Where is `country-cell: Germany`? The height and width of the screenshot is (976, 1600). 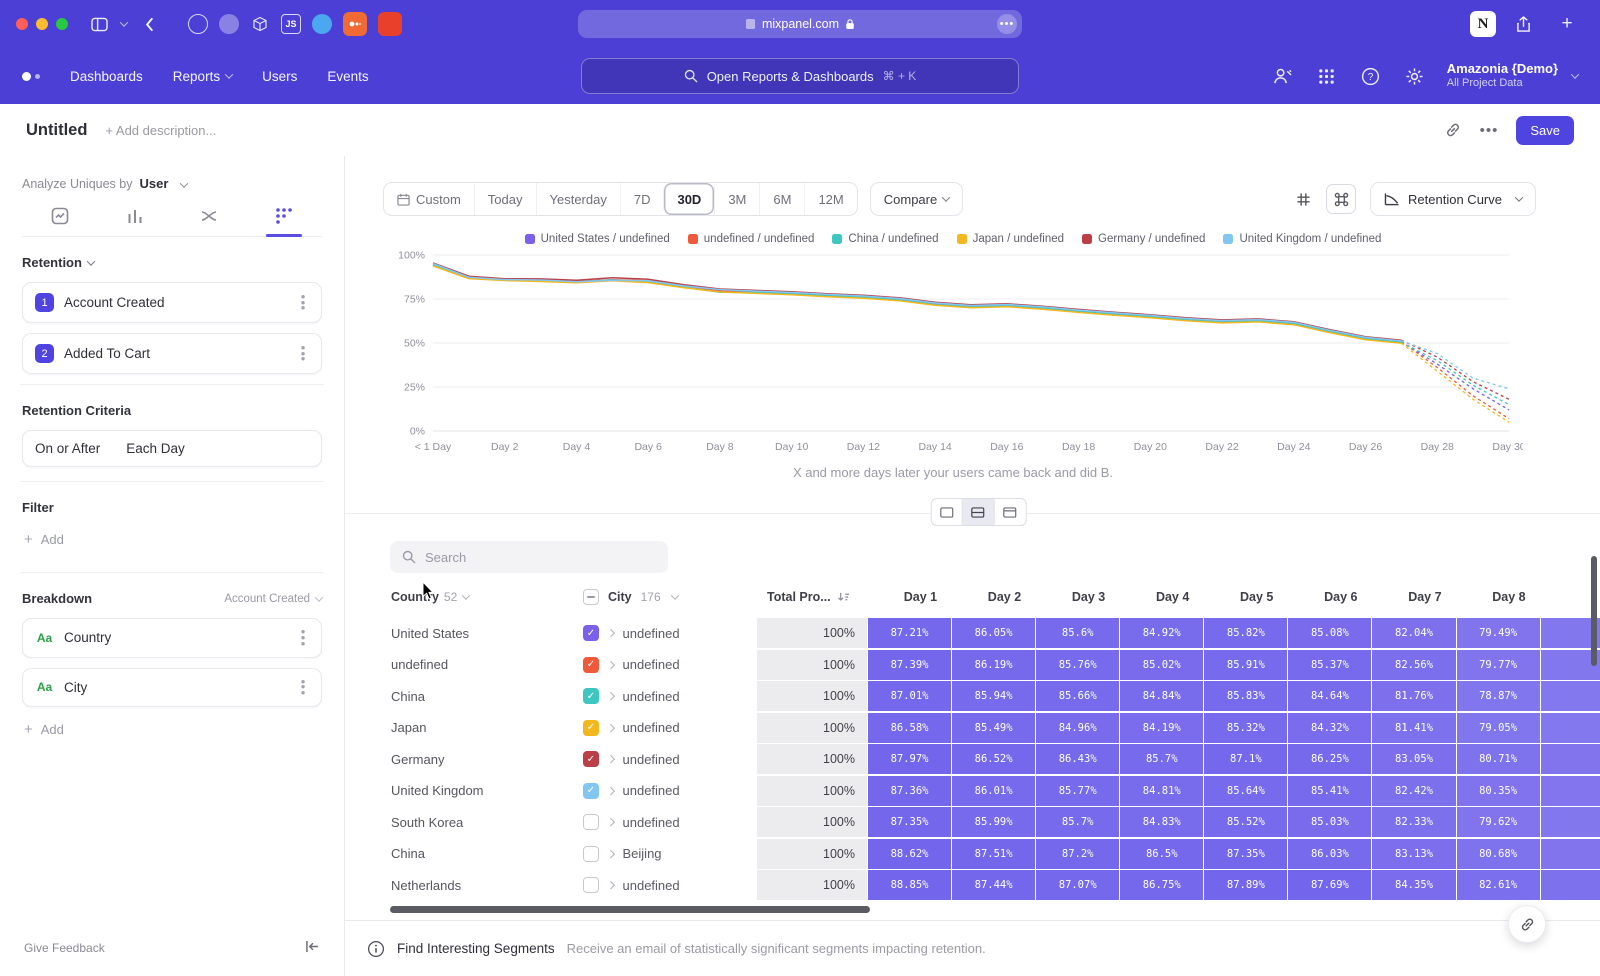
country-cell: Germany is located at coordinates (418, 759).